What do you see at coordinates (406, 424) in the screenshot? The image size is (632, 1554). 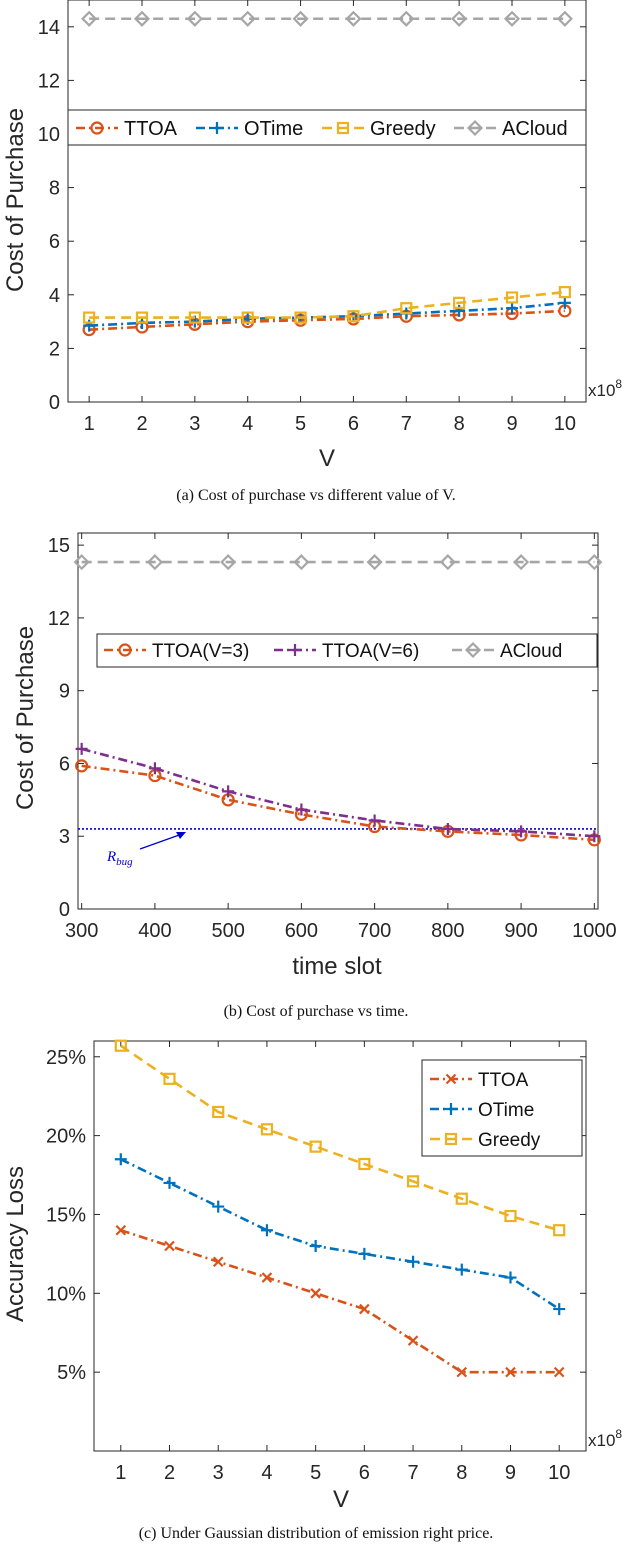 I see `x-tick-label: 7` at bounding box center [406, 424].